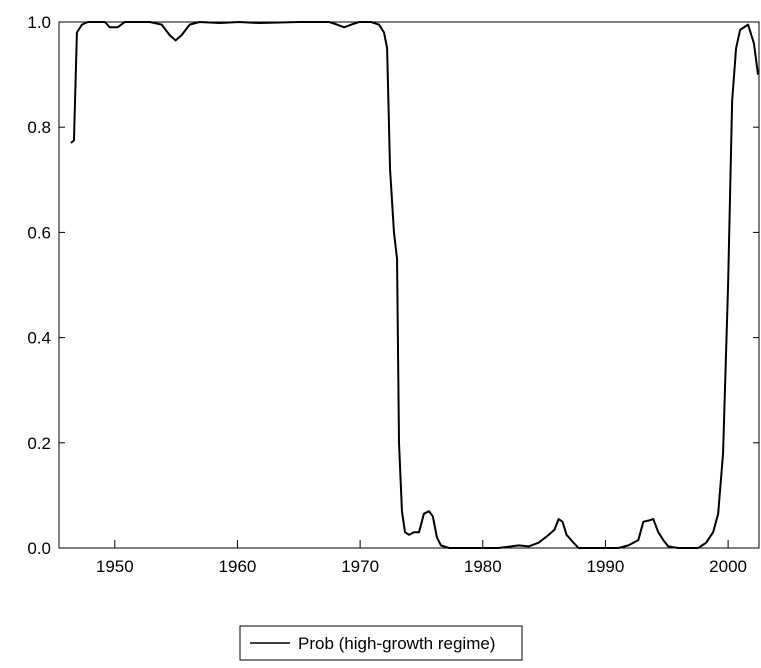 The height and width of the screenshot is (668, 761). Describe the element at coordinates (483, 566) in the screenshot. I see `x-tick-label: 1980` at that location.